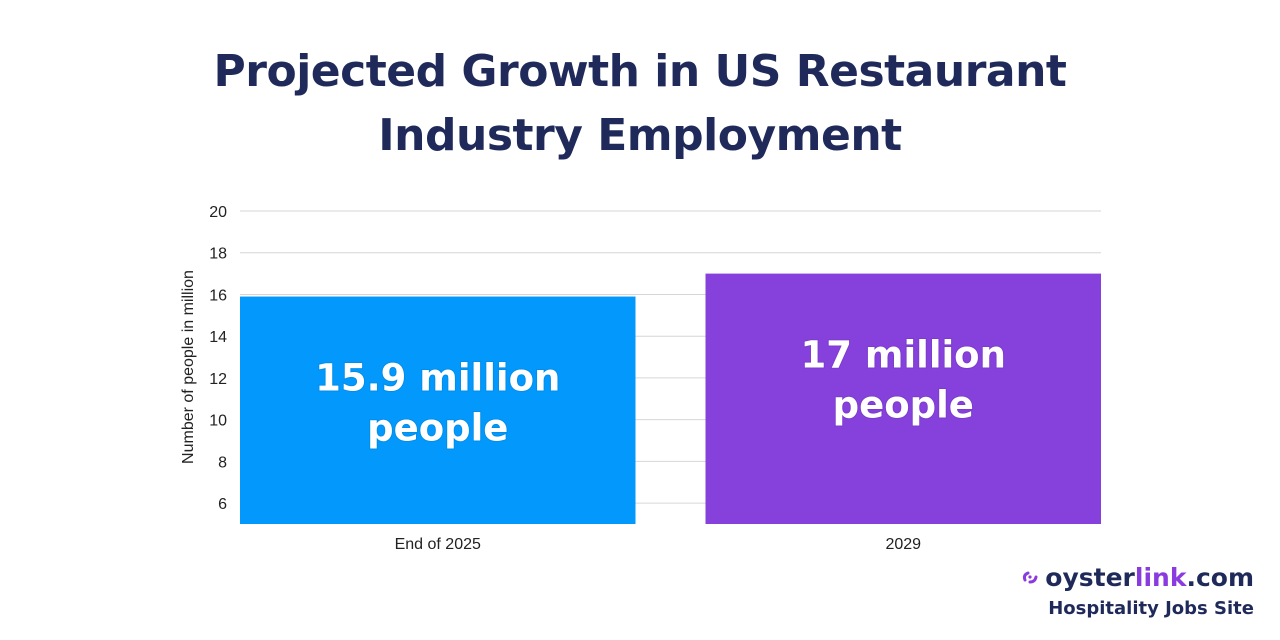  Describe the element at coordinates (658, 544) in the screenshot. I see `x-axis-ticks: End of 2025 2029` at that location.